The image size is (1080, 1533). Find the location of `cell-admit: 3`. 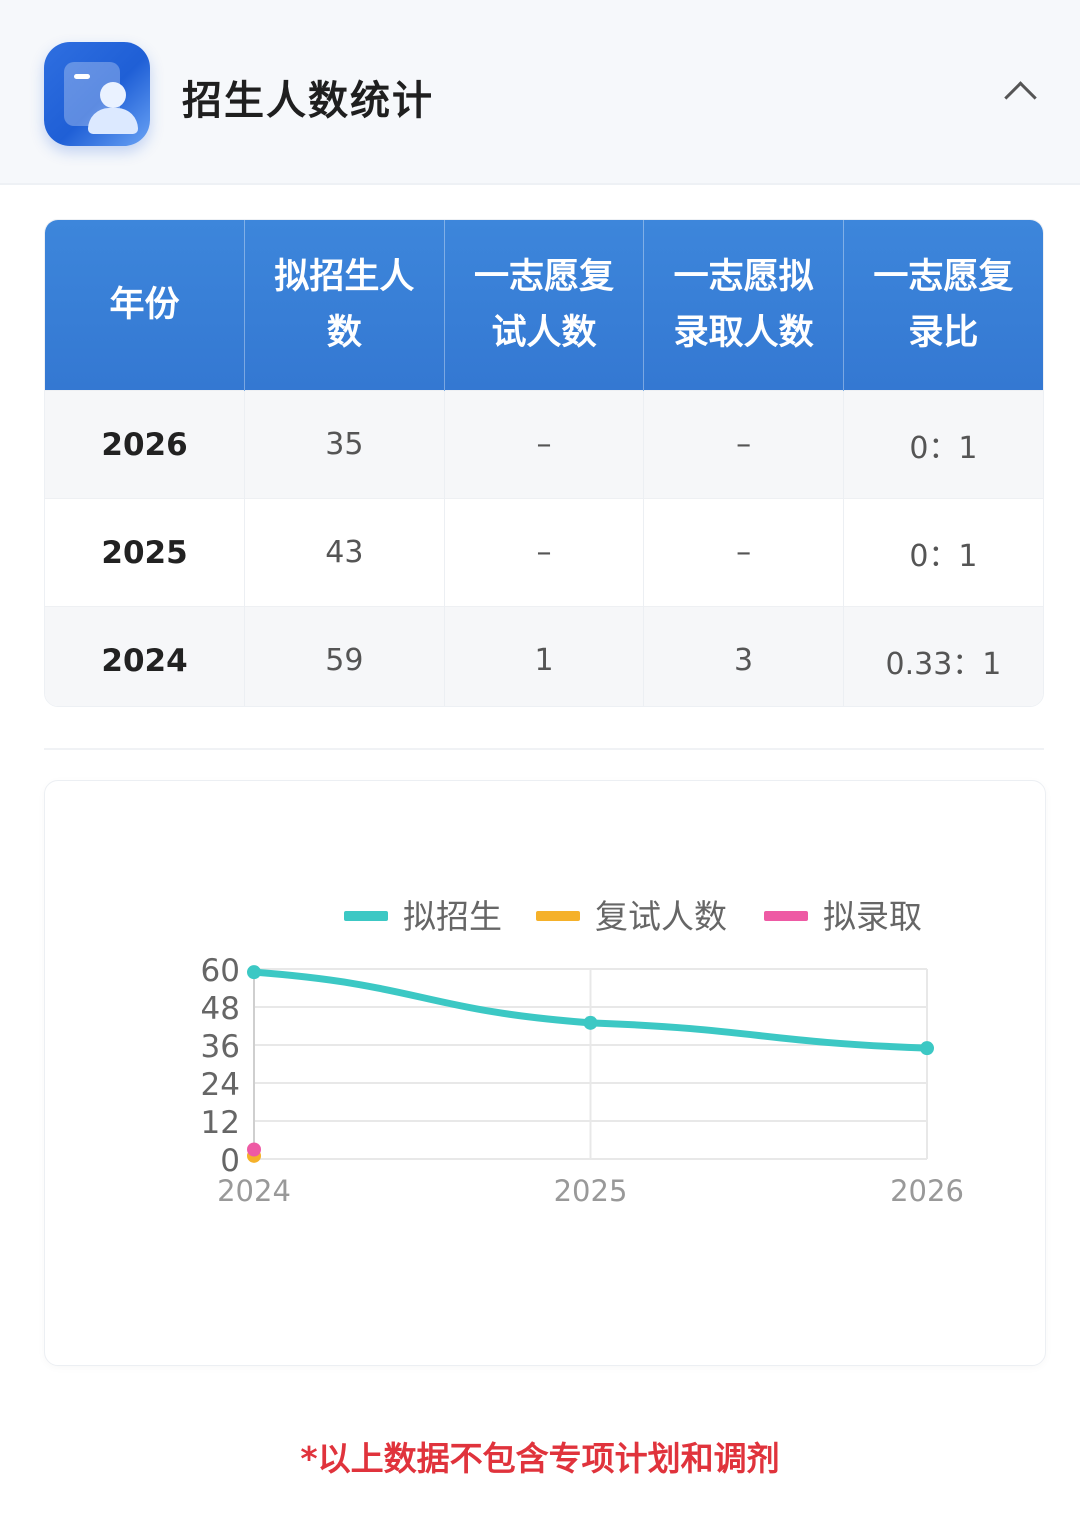

cell-admit: 3 is located at coordinates (743, 656).